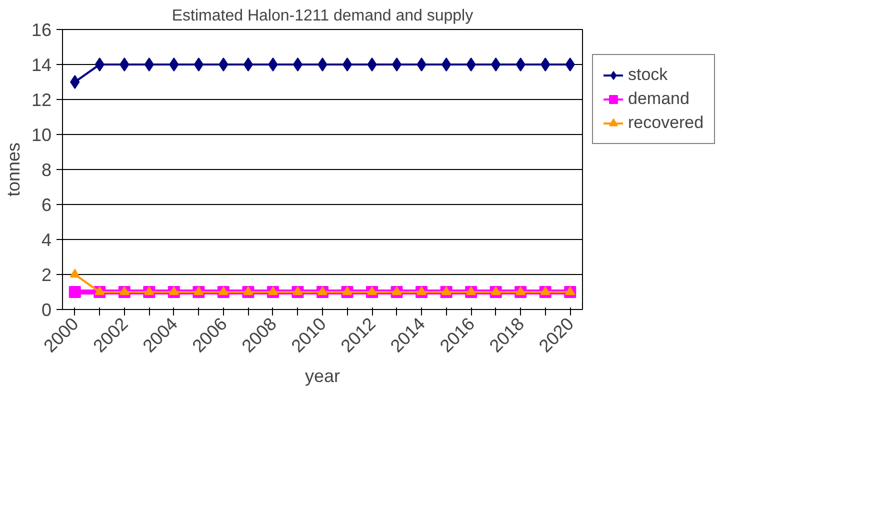 Image resolution: width=880 pixels, height=518 pixels. Describe the element at coordinates (46, 240) in the screenshot. I see `y-tick-label: 4` at that location.